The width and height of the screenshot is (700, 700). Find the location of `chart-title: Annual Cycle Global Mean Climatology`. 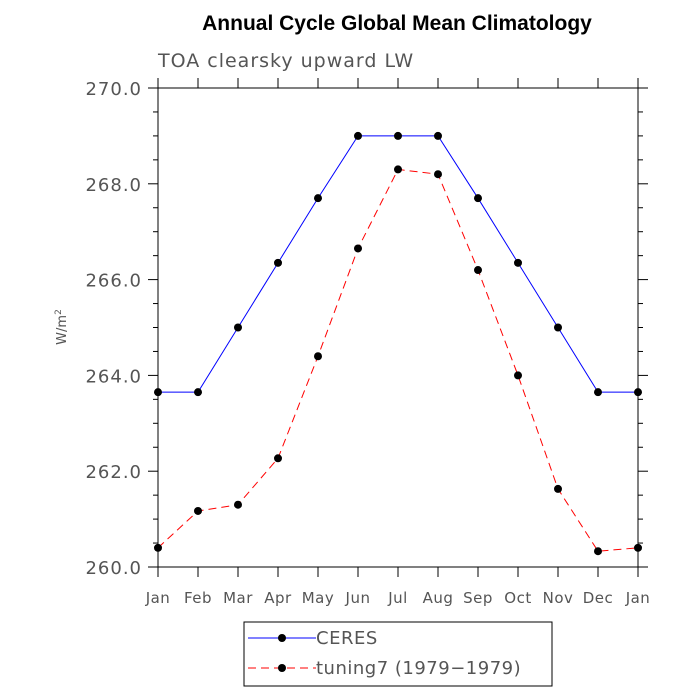

chart-title: Annual Cycle Global Mean Climatology is located at coordinates (397, 23).